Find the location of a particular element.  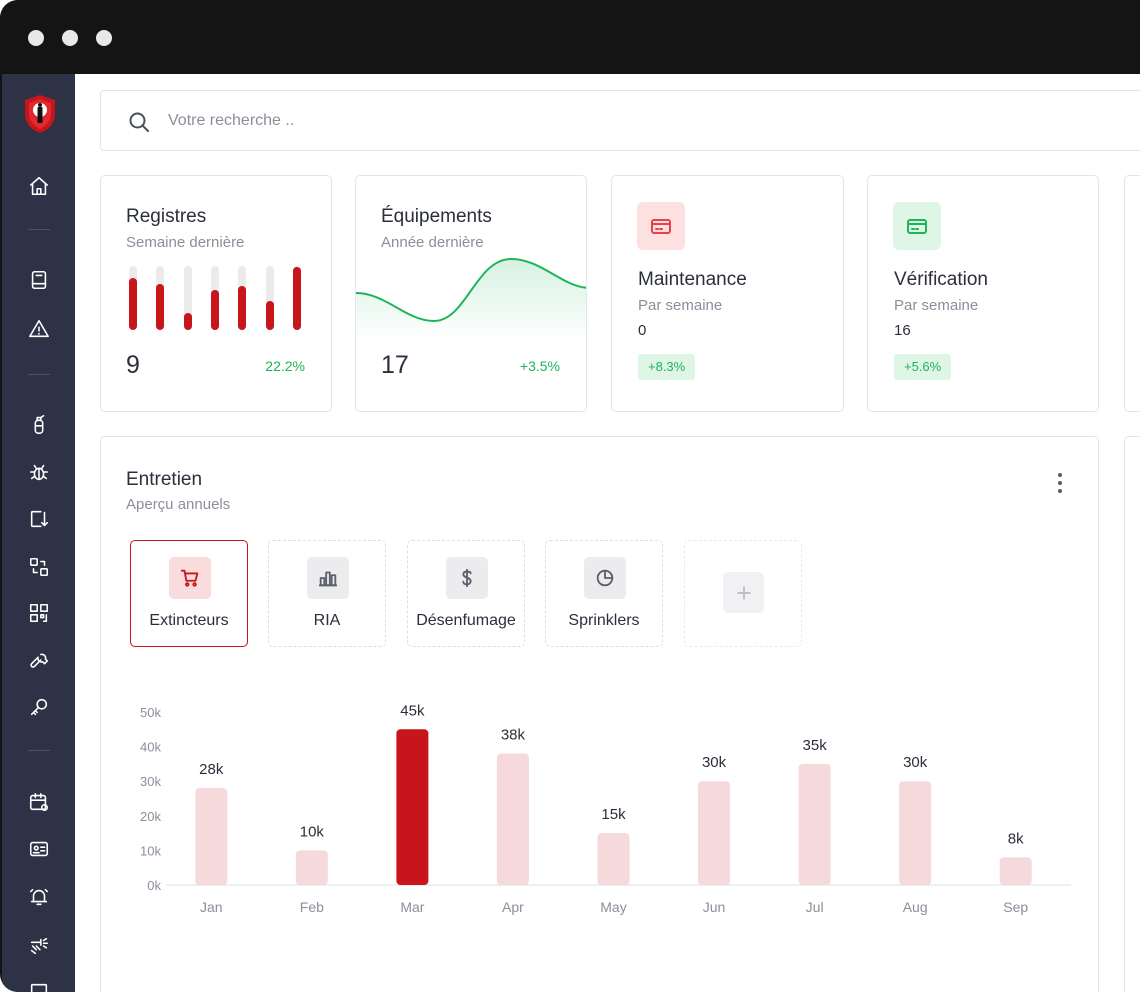

x-tick-label: Jul is located at coordinates (815, 907).